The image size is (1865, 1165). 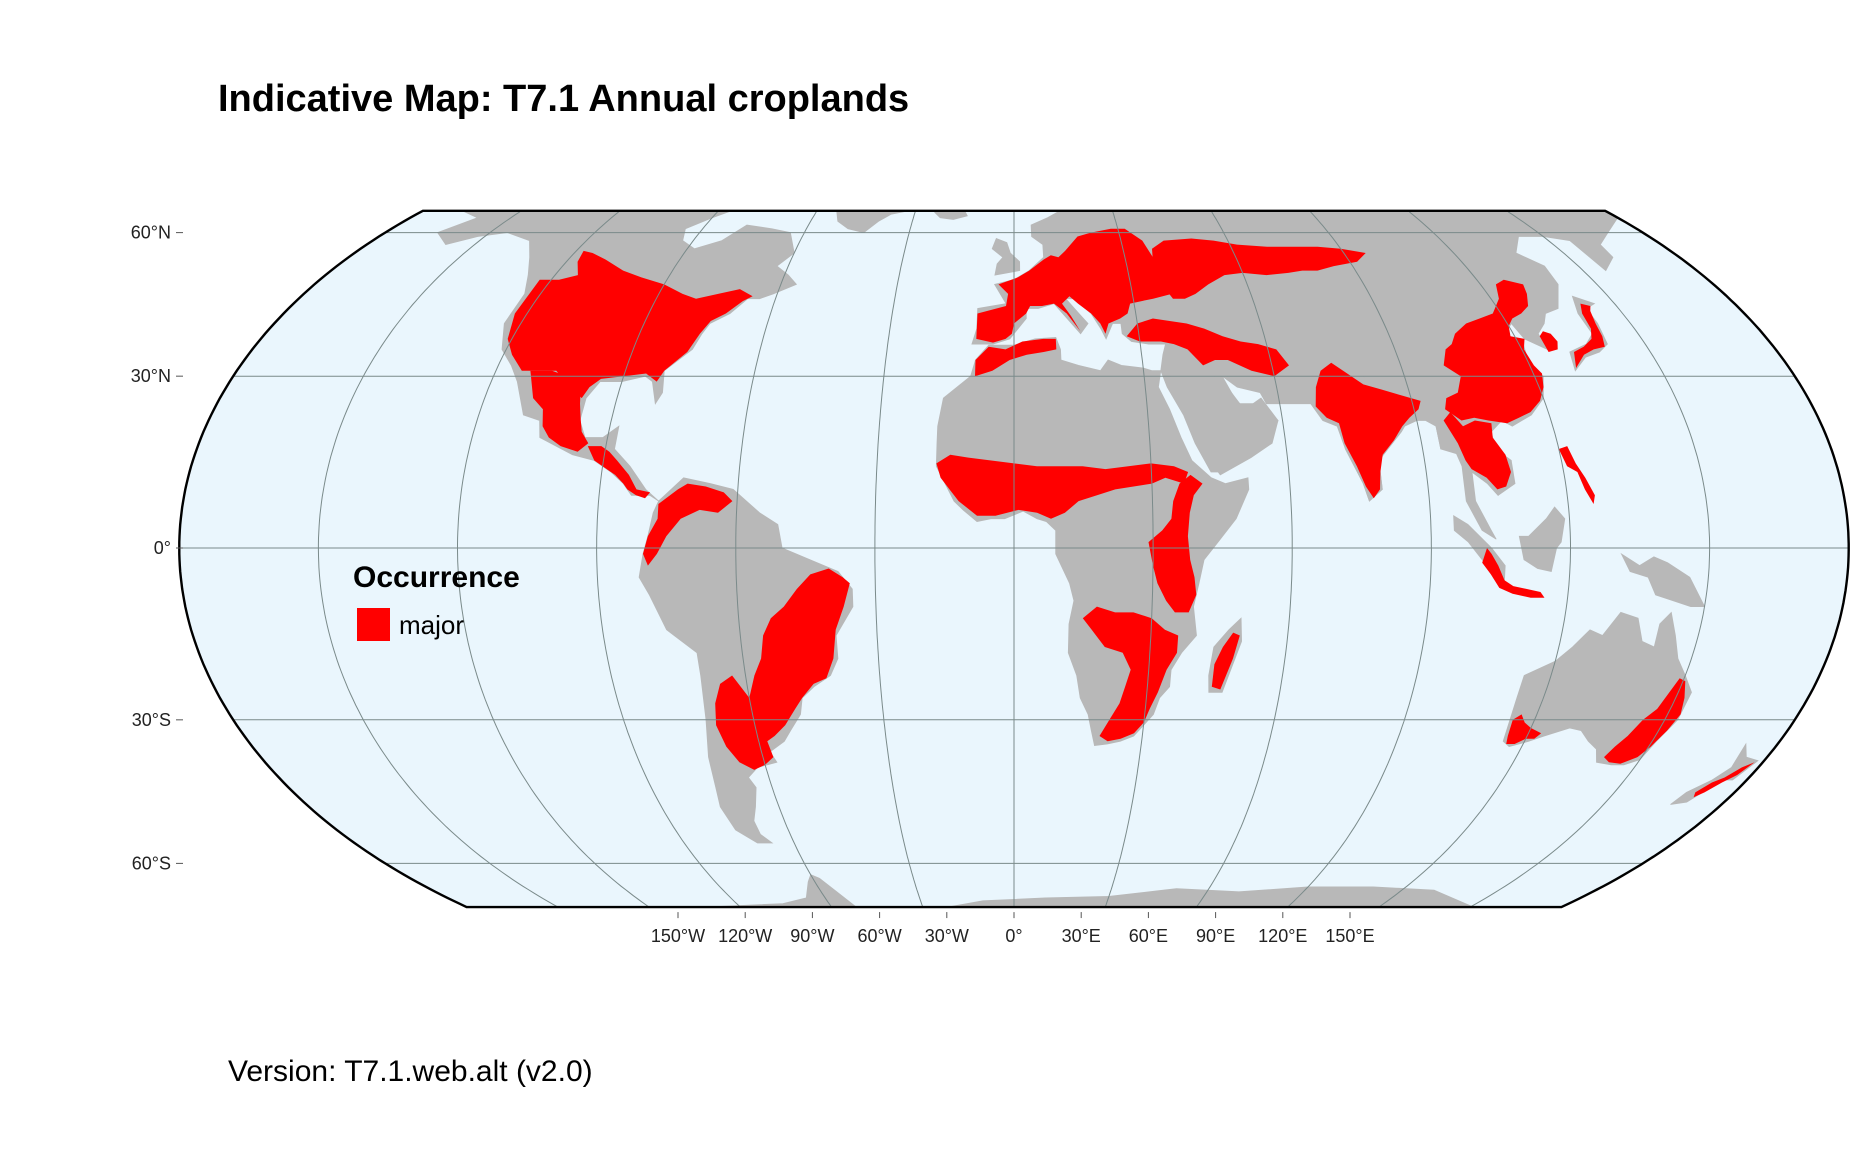 I want to click on land-new-zealand, so click(x=1714, y=773).